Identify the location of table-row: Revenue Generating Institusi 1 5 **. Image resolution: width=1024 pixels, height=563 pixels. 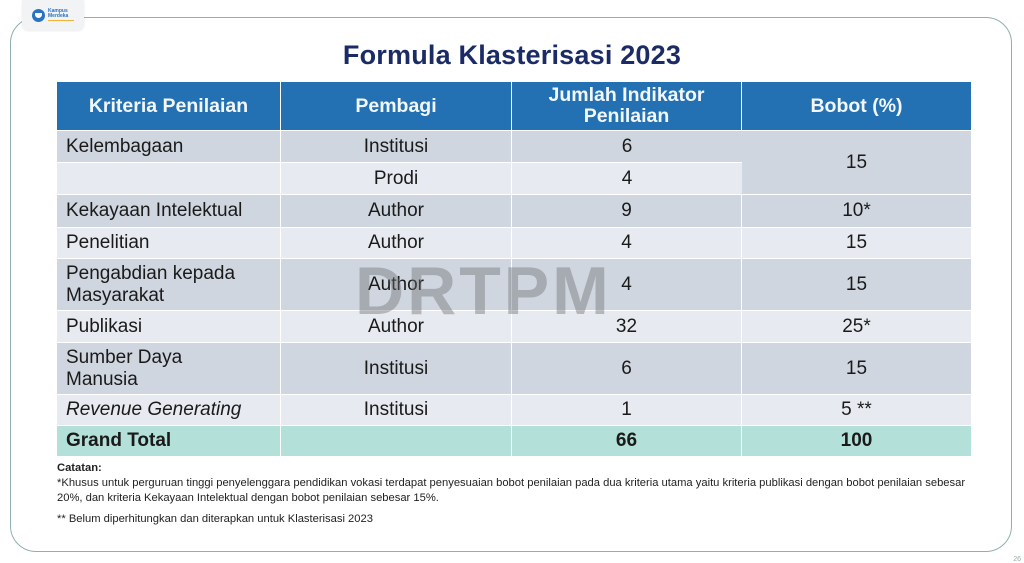
(514, 410).